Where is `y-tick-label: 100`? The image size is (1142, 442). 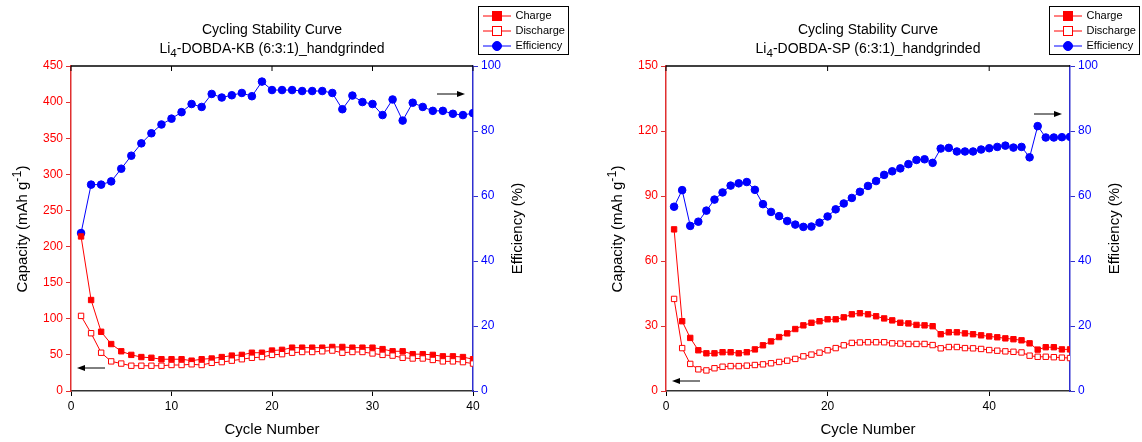
y-tick-label: 100 is located at coordinates (53, 318).